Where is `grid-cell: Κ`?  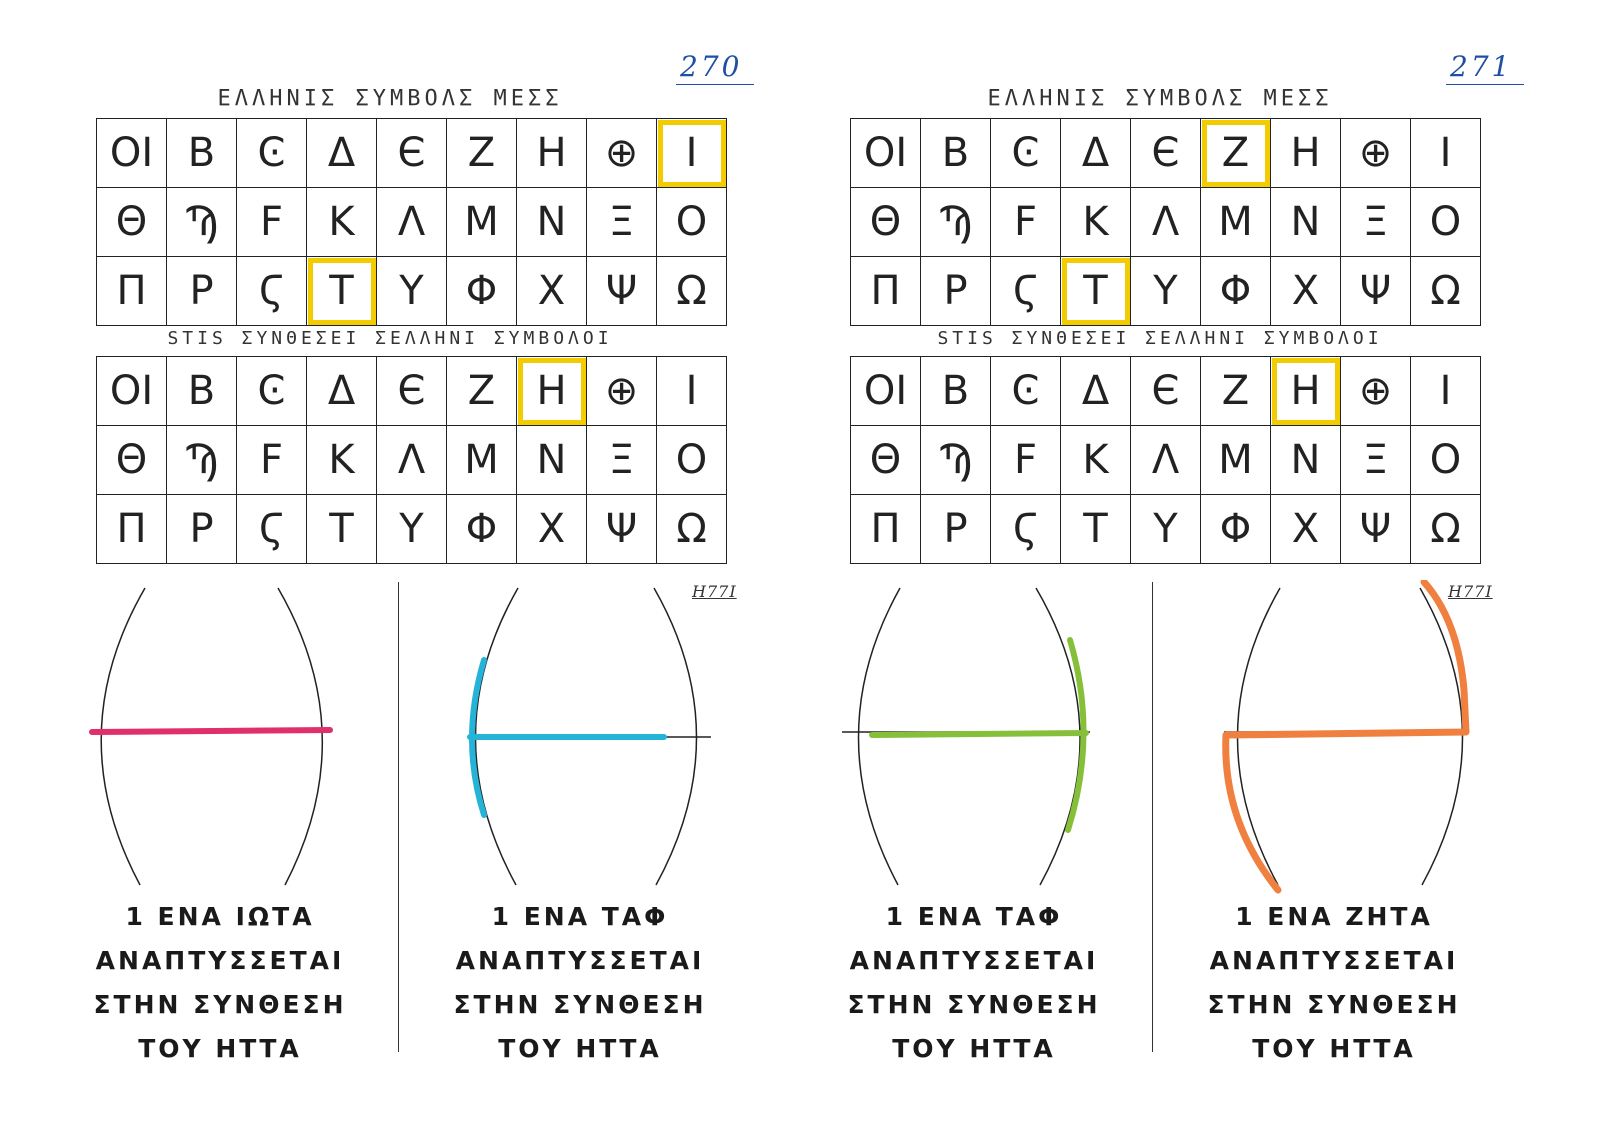
grid-cell: Κ is located at coordinates (1095, 460).